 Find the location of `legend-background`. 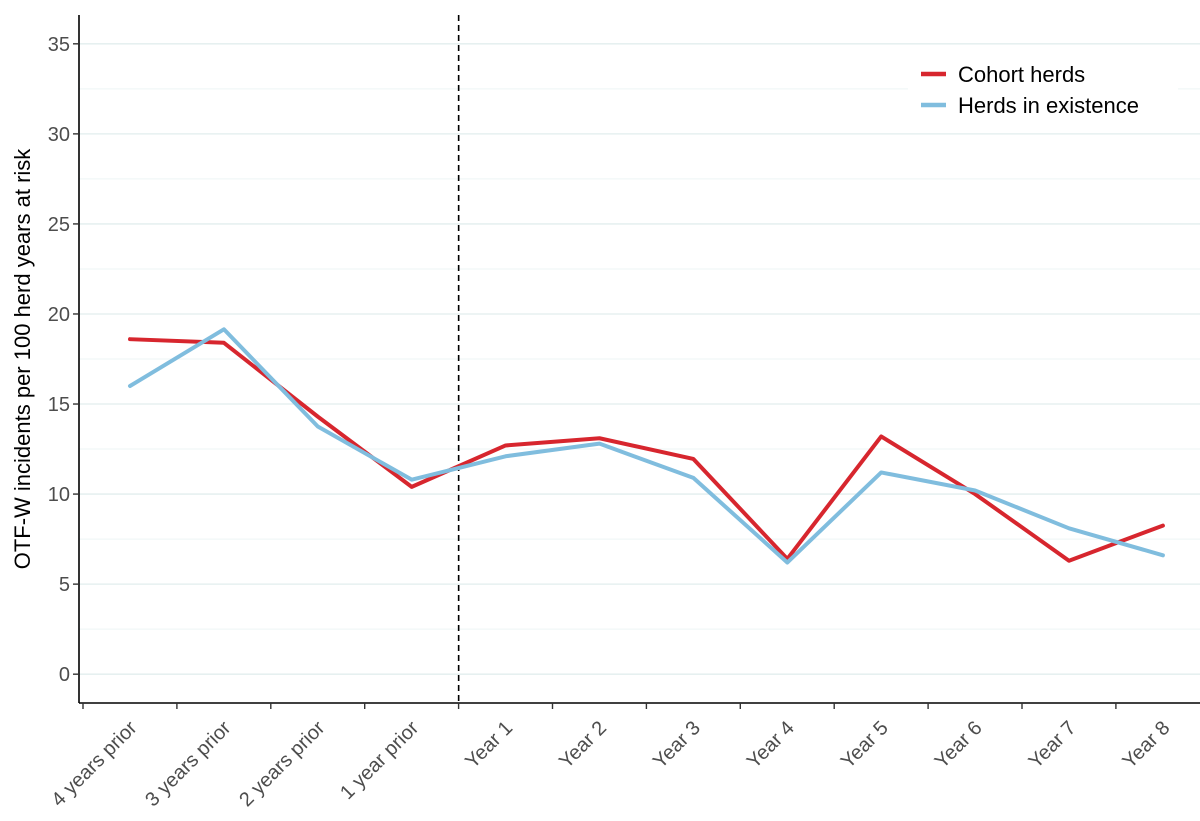

legend-background is located at coordinates (1043, 86).